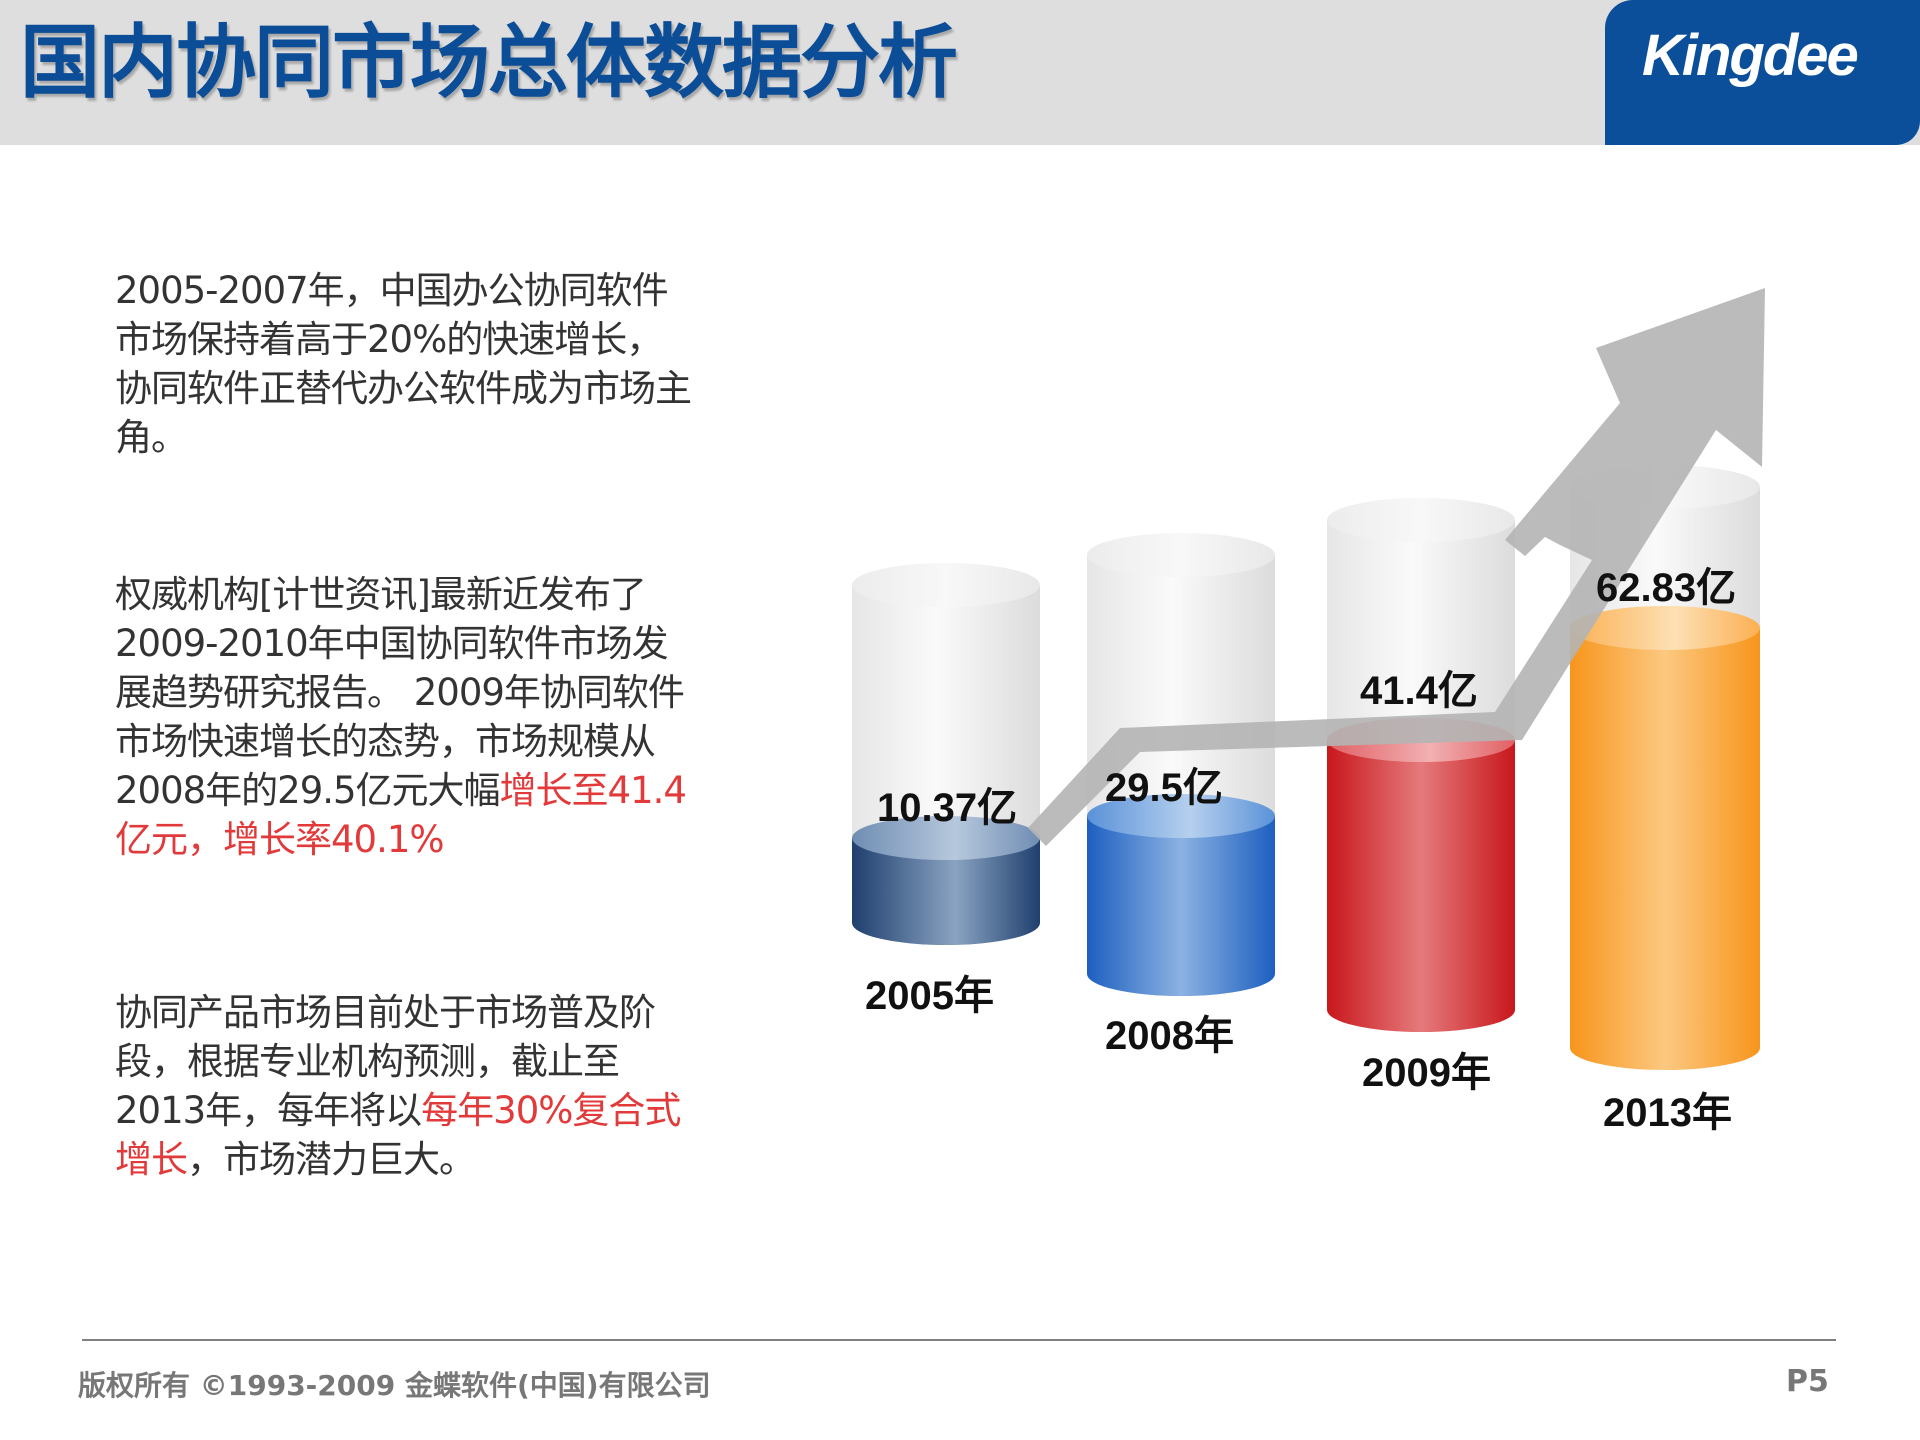  I want to click on kingdee-logo: Kingdee, so click(1762, 72).